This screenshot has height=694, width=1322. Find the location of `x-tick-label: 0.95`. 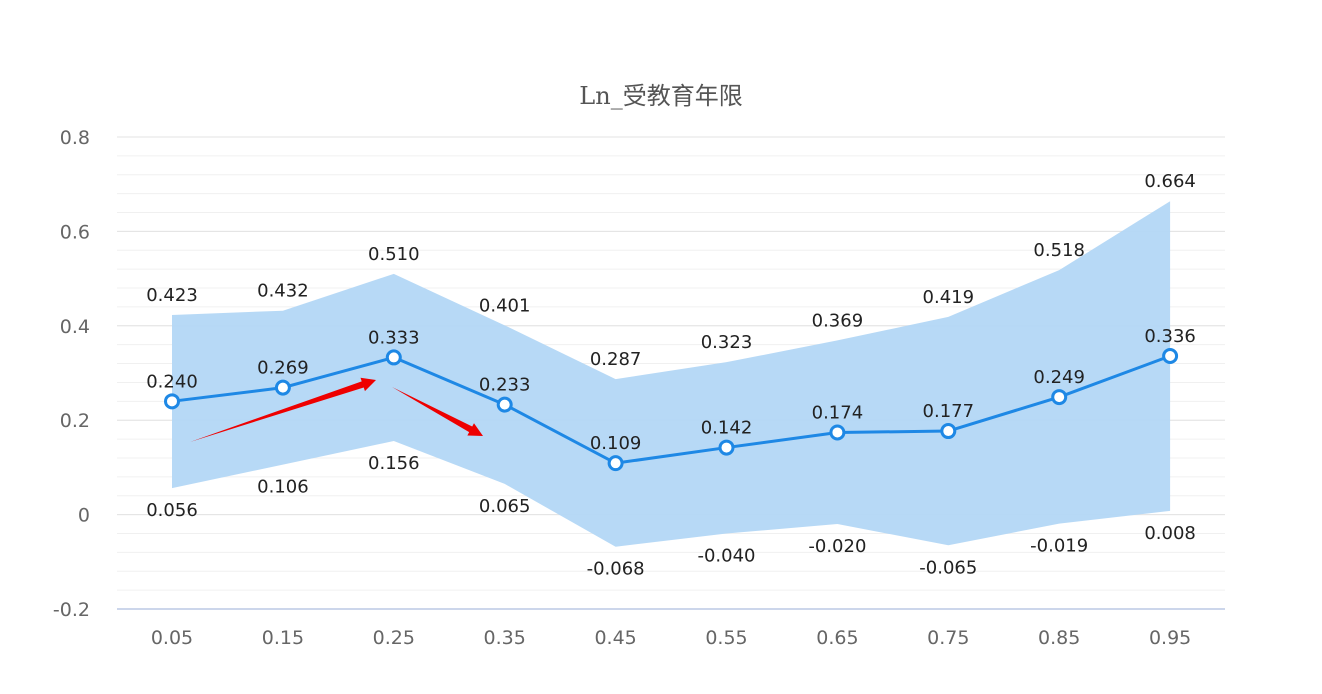

x-tick-label: 0.95 is located at coordinates (1170, 638).